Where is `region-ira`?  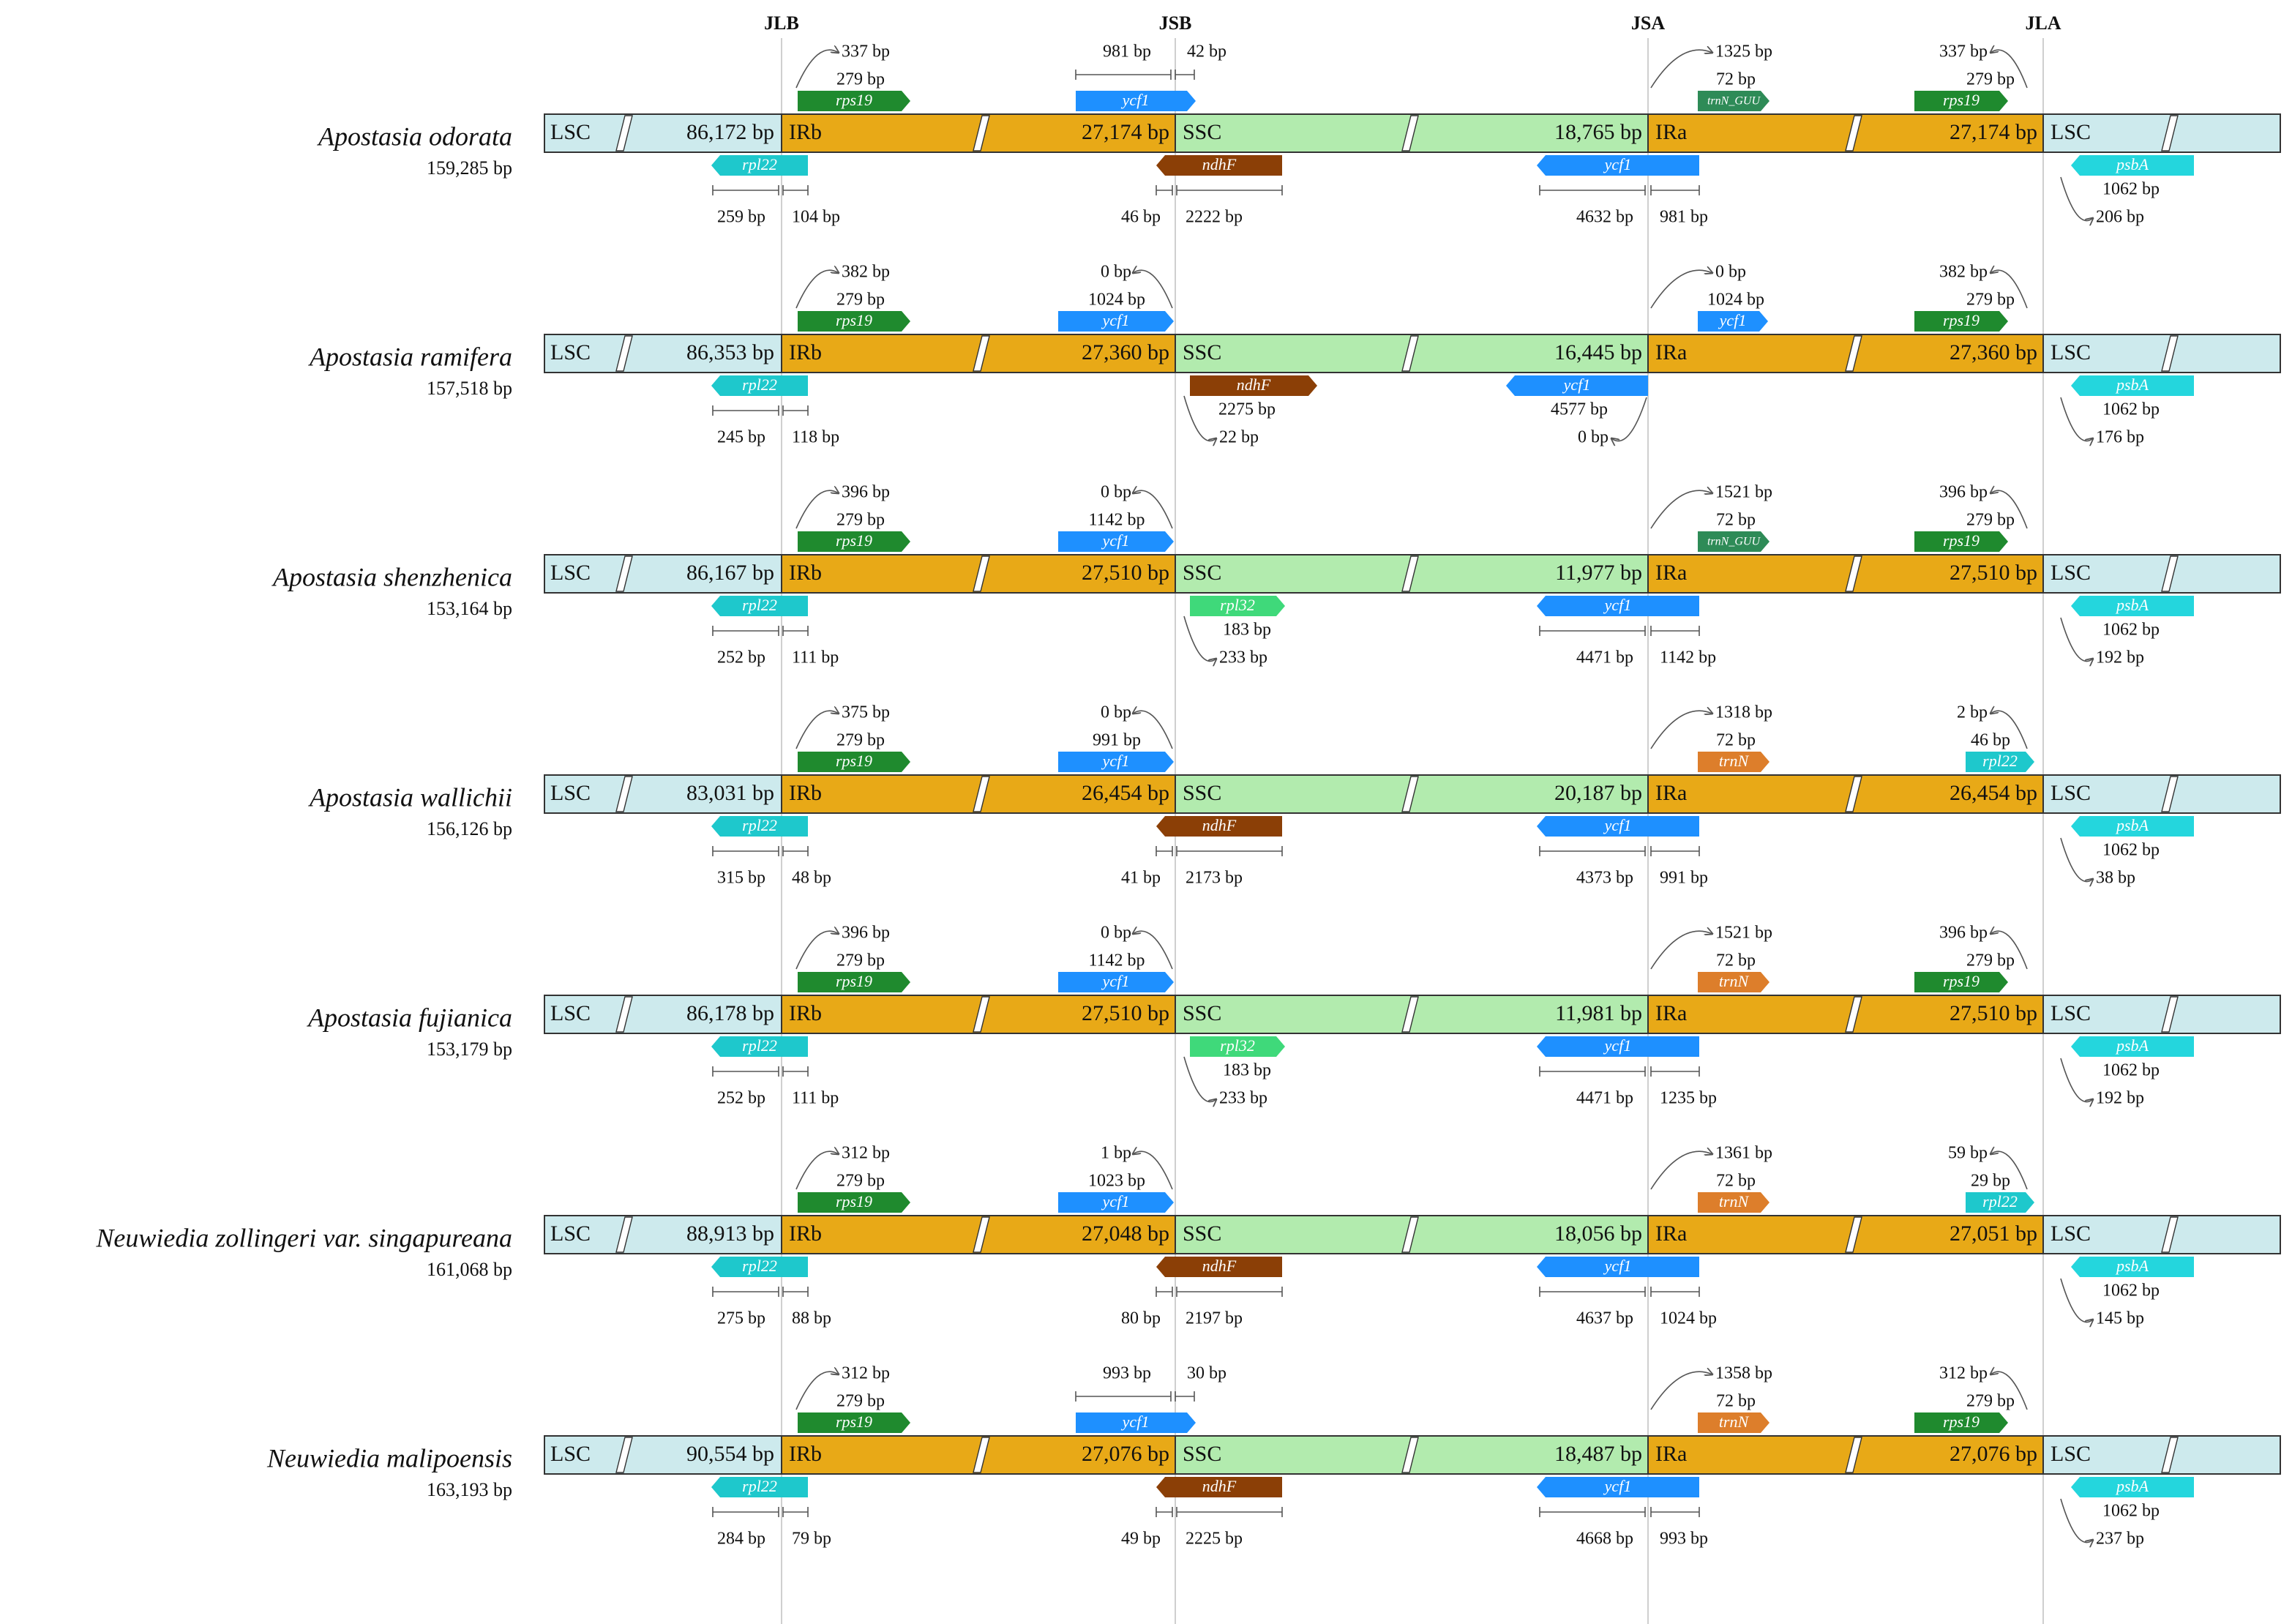 region-ira is located at coordinates (1845, 133).